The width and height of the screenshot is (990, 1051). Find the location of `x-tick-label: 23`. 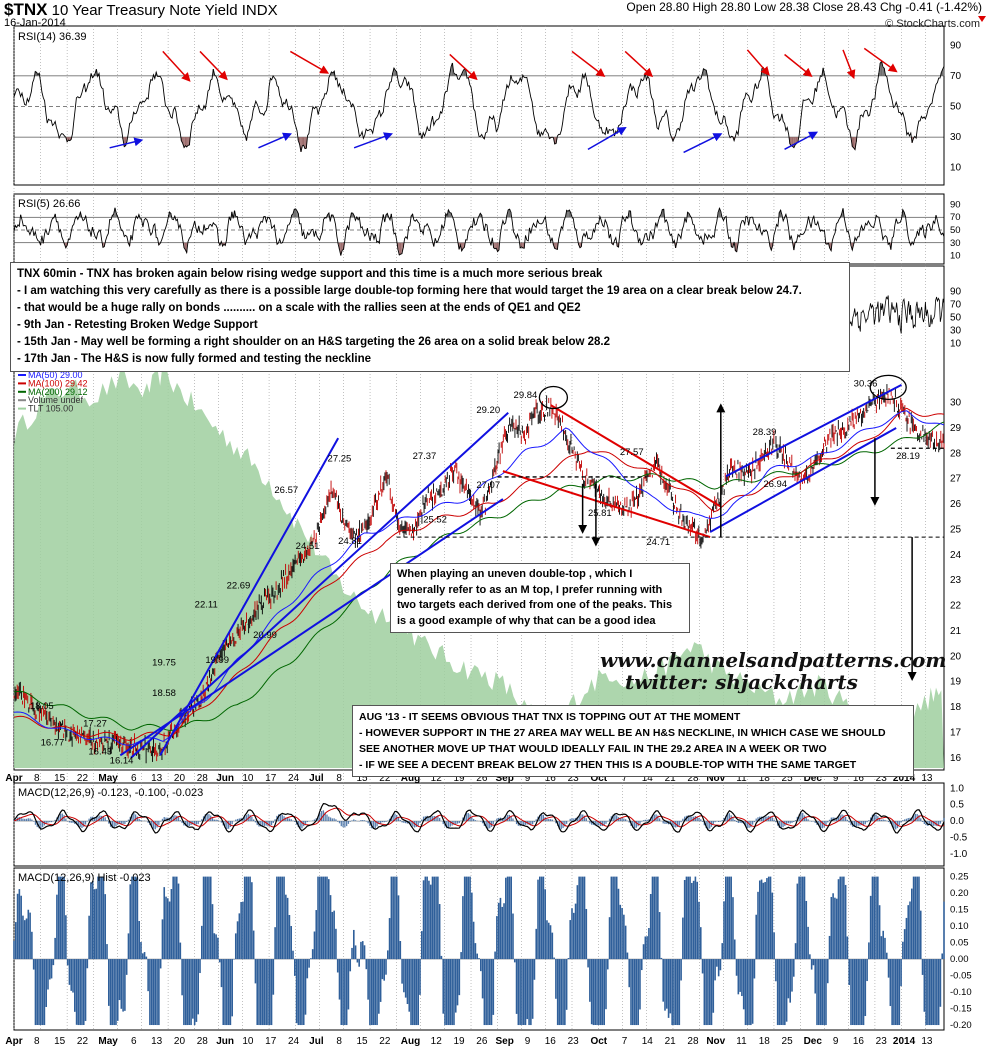

x-tick-label: 23 is located at coordinates (882, 1041).